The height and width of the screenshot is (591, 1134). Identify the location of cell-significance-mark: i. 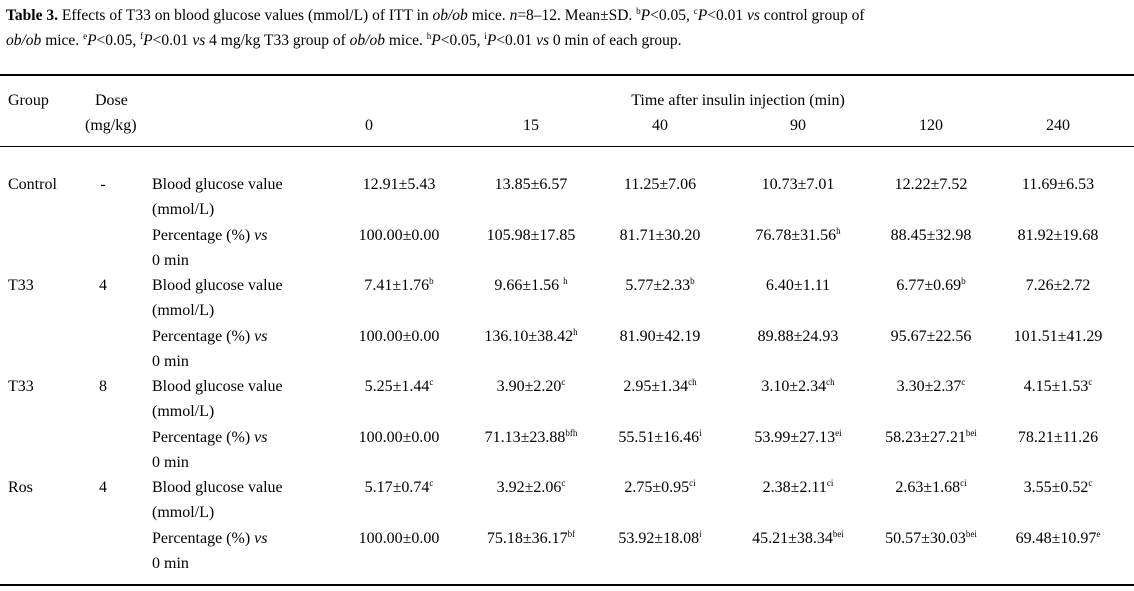
(700, 534).